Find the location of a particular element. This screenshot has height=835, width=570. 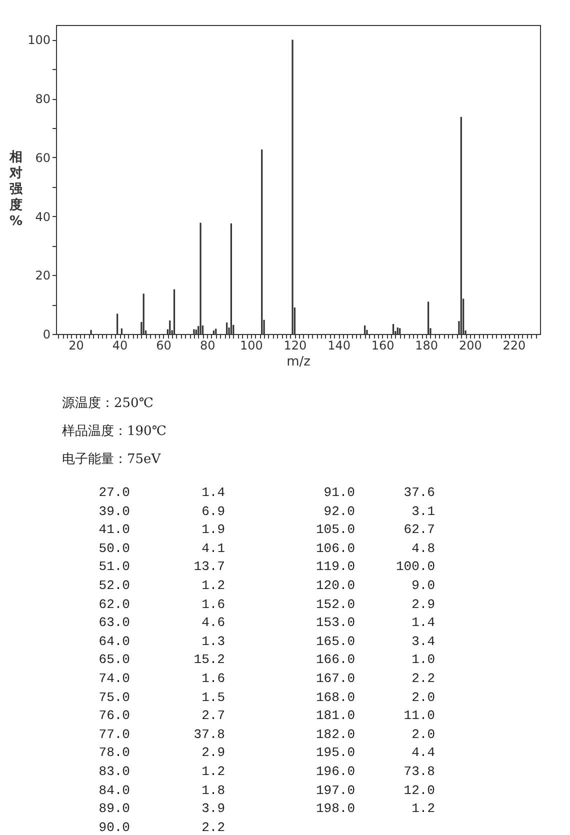

text: 198.0 is located at coordinates (334, 809).